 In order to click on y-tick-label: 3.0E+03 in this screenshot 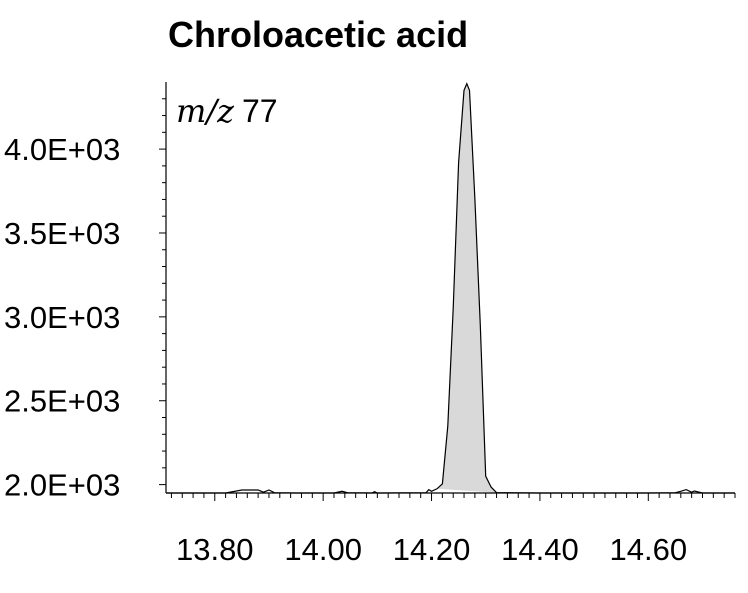, I will do `click(62, 317)`.